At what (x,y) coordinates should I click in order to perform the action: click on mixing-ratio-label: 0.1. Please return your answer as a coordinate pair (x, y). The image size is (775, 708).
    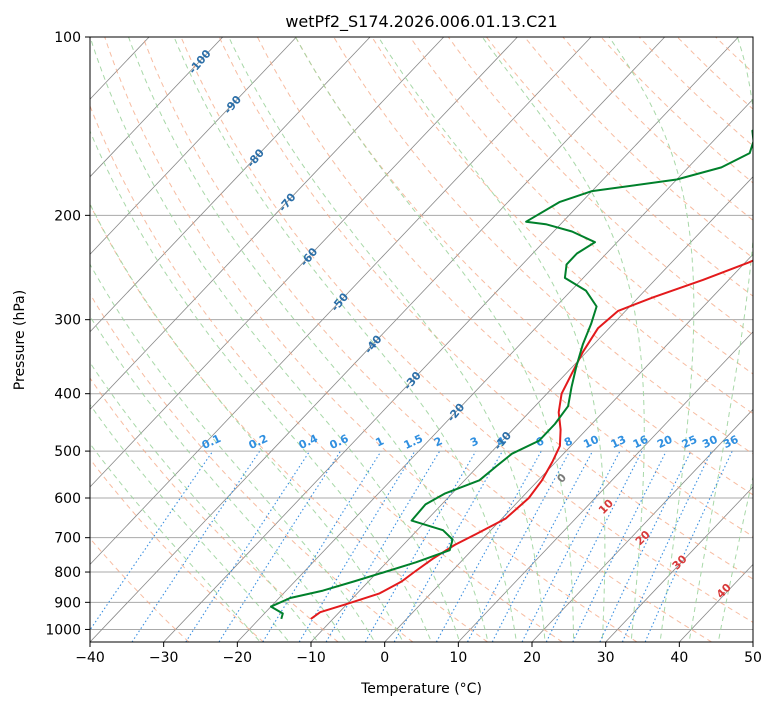
    Looking at the image, I should click on (211, 442).